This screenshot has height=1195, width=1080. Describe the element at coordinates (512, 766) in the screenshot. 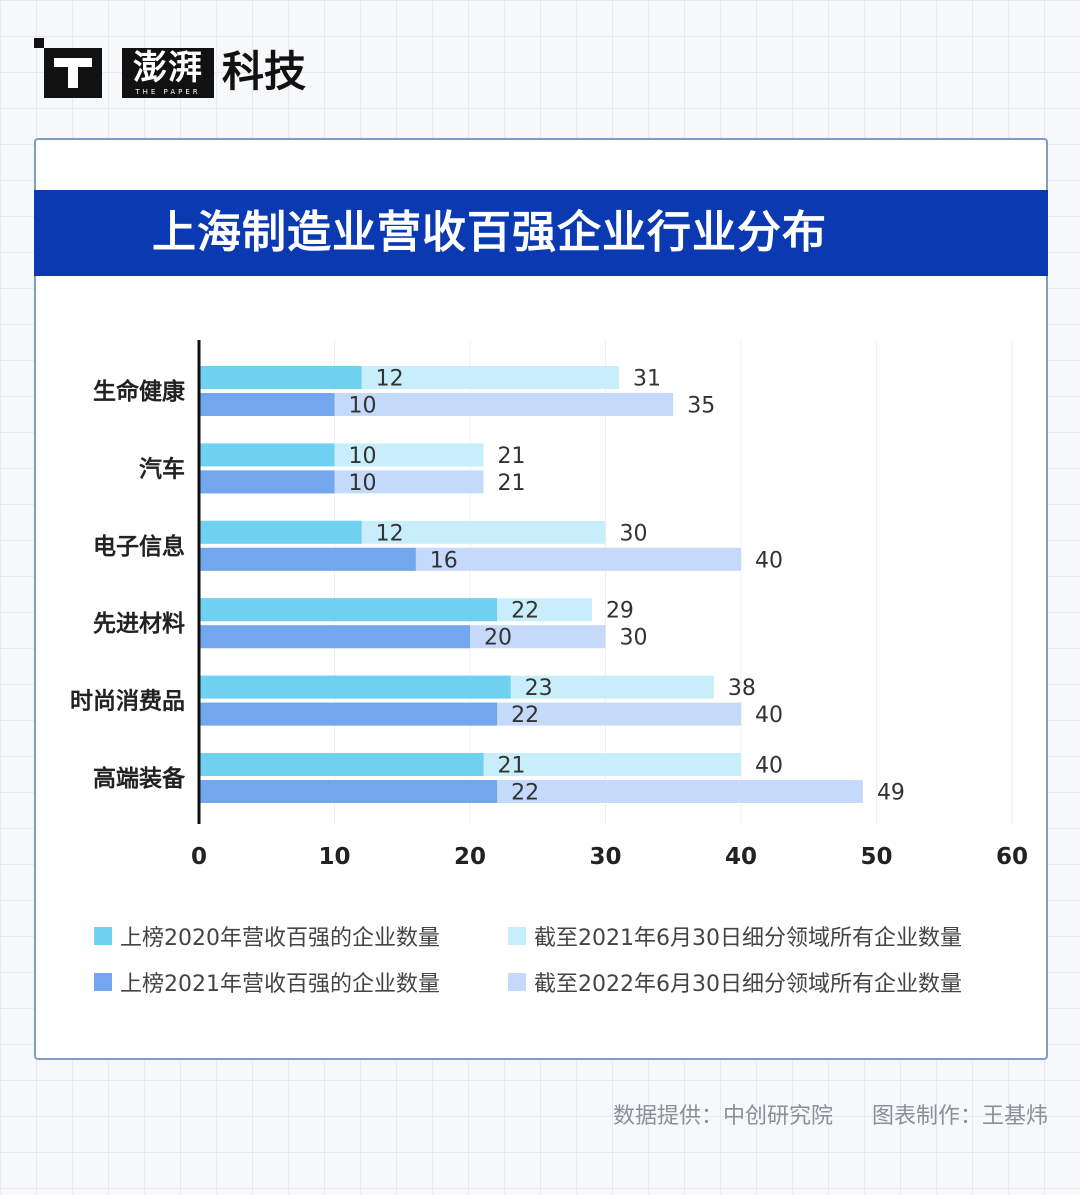

I see `data-label-top100-2020: 21` at that location.